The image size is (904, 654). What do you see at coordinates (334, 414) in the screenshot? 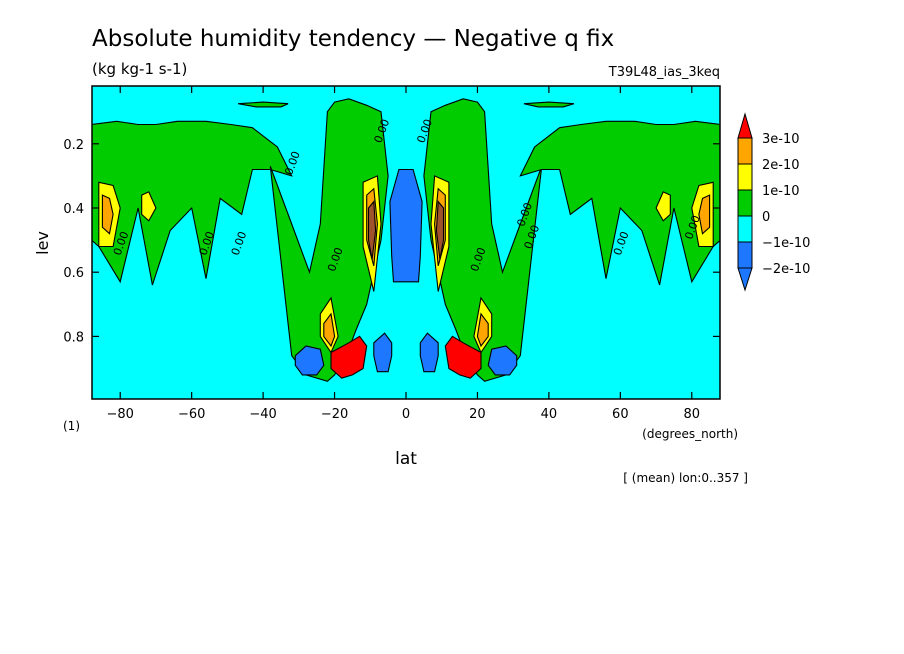
I see `x-tick-label: −20` at bounding box center [334, 414].